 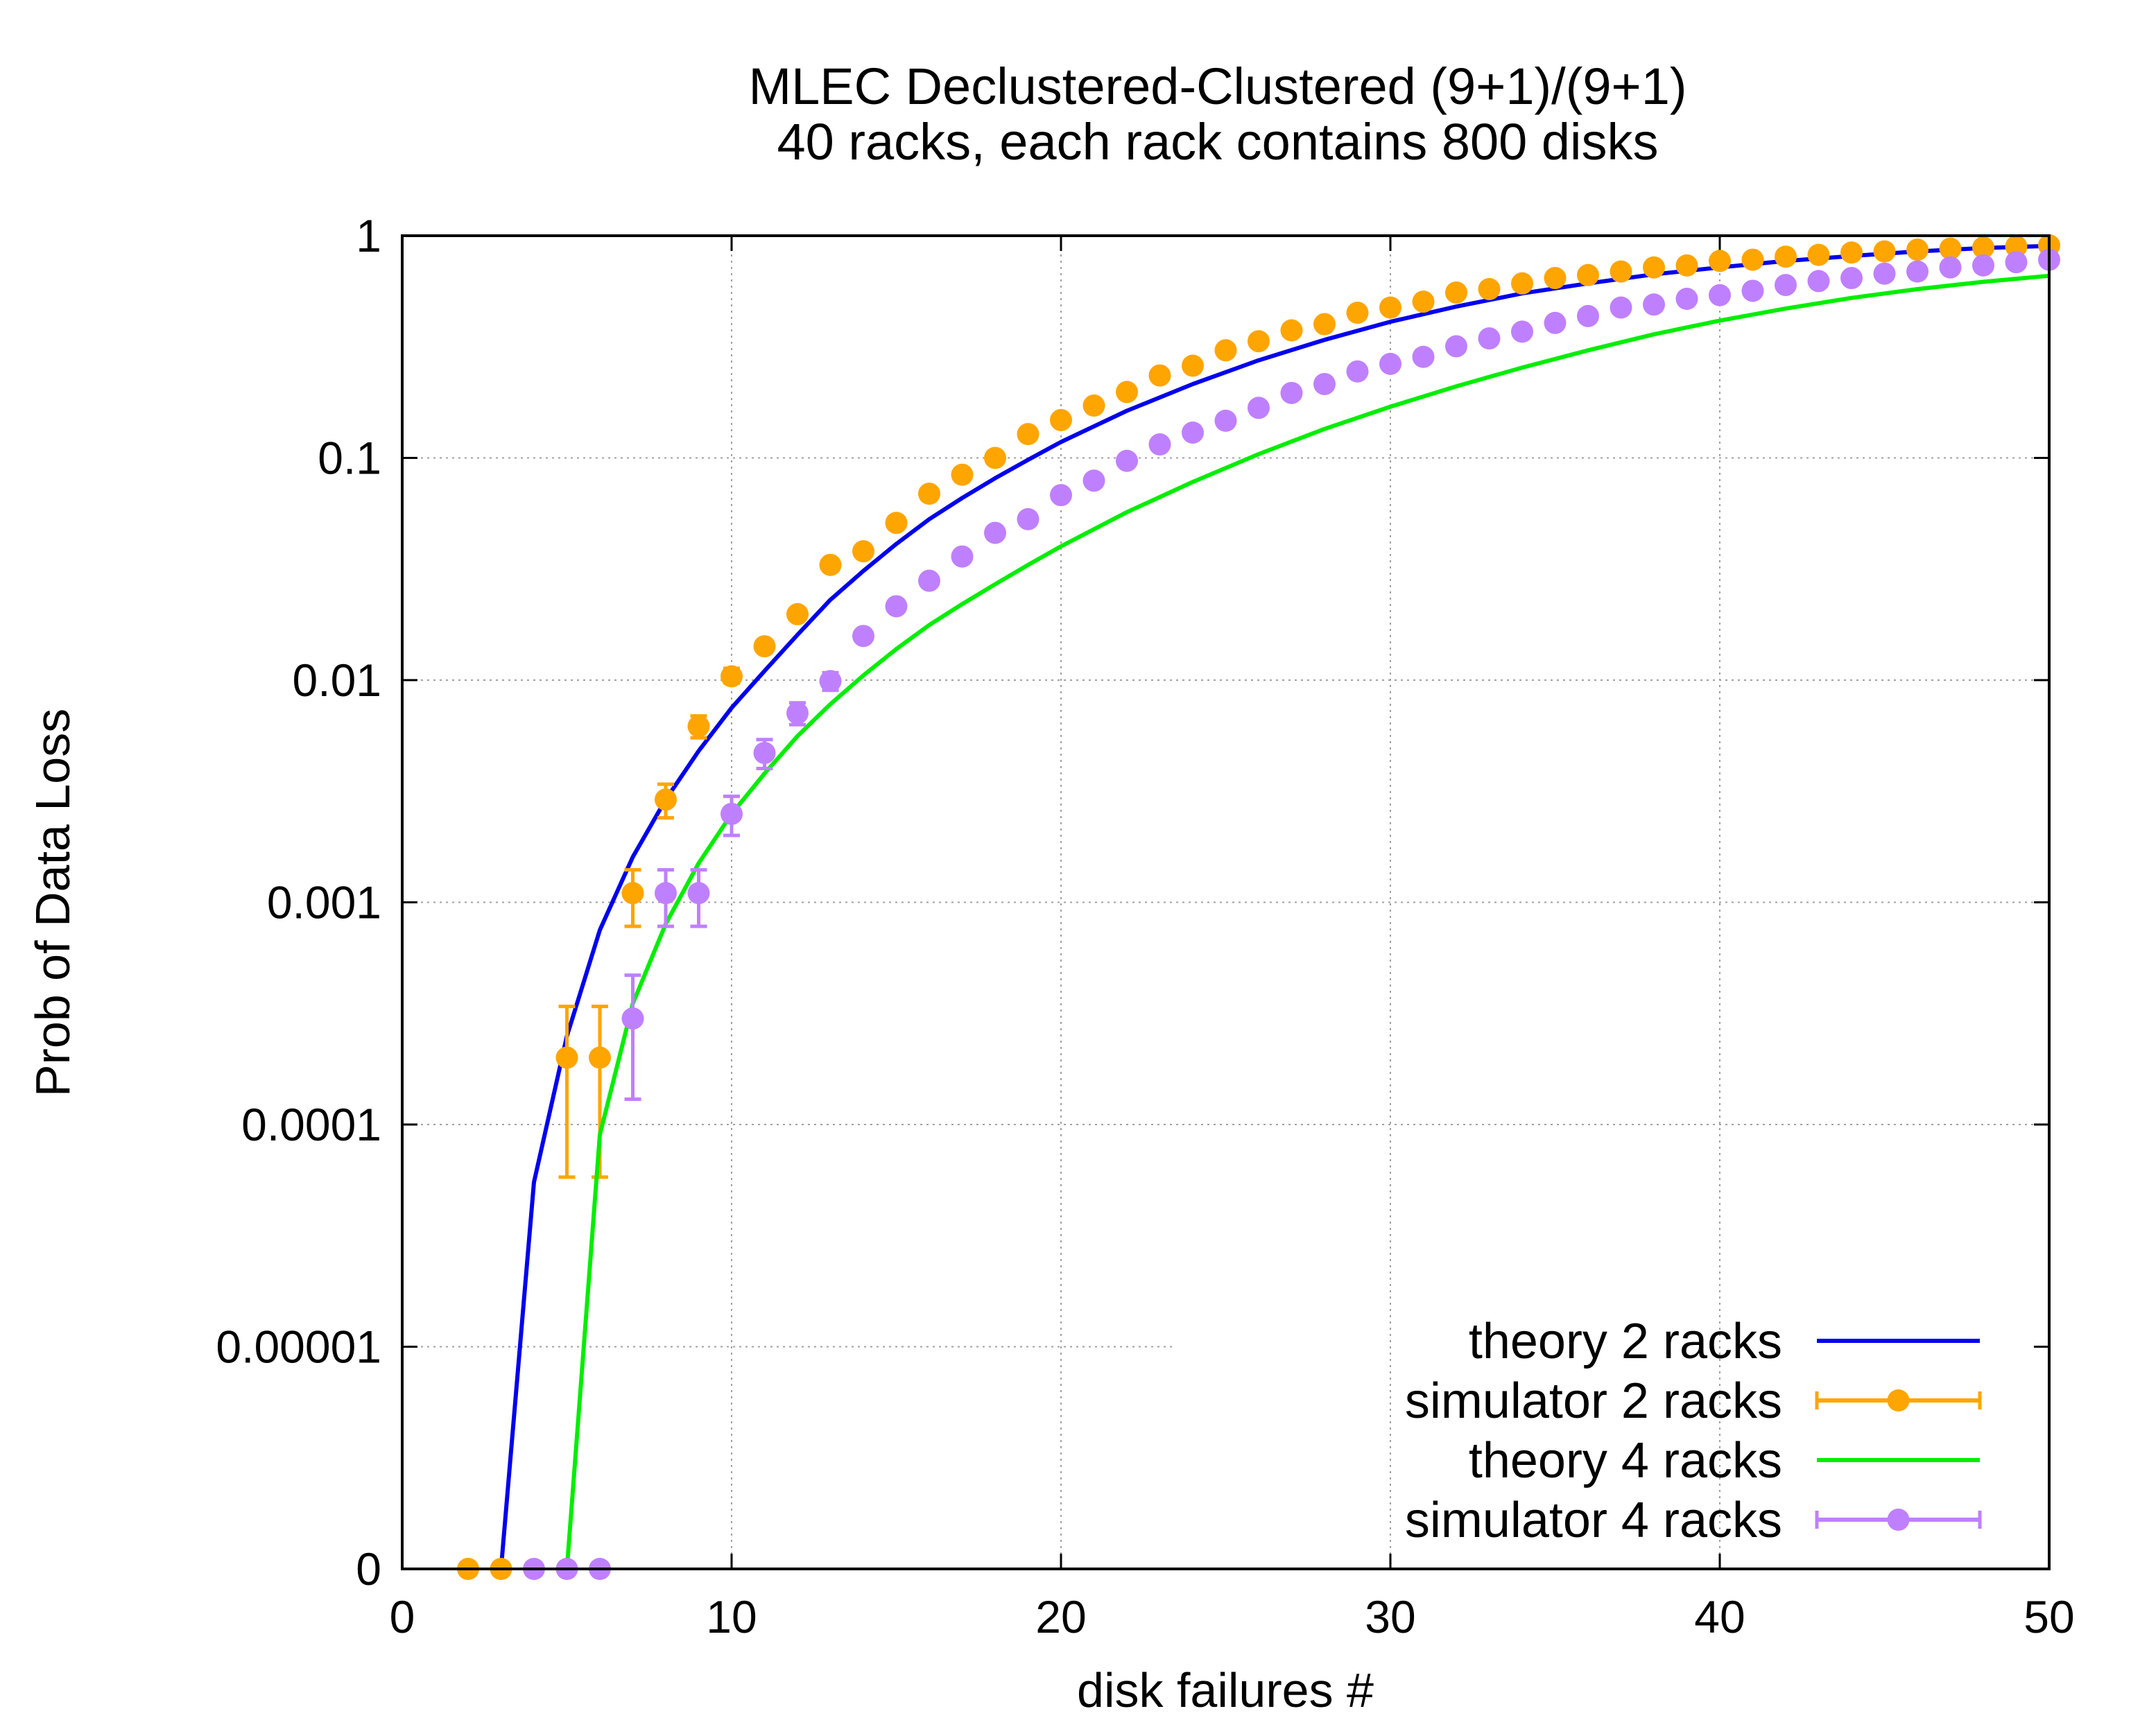 What do you see at coordinates (311, 1125) in the screenshot?
I see `y-tick-label: 0.0001` at bounding box center [311, 1125].